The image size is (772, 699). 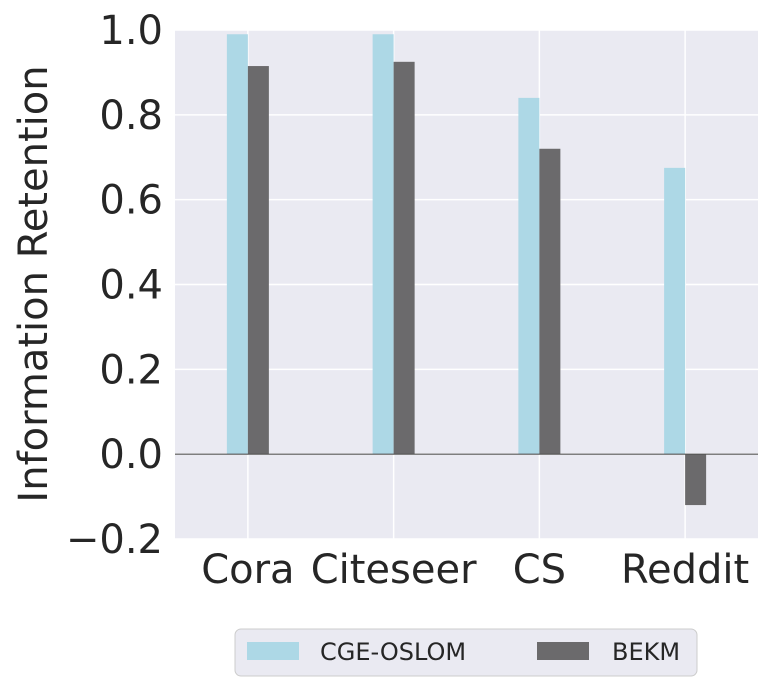 I want to click on y-tick-label: 1.0, so click(x=131, y=31).